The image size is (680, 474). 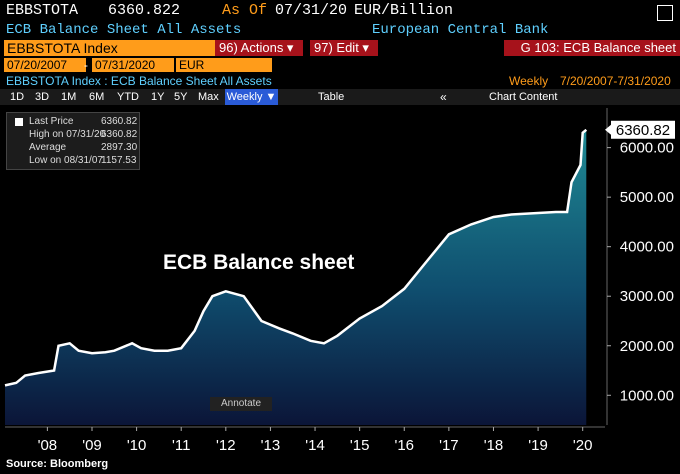 I want to click on nav-button: «, so click(x=443, y=97).